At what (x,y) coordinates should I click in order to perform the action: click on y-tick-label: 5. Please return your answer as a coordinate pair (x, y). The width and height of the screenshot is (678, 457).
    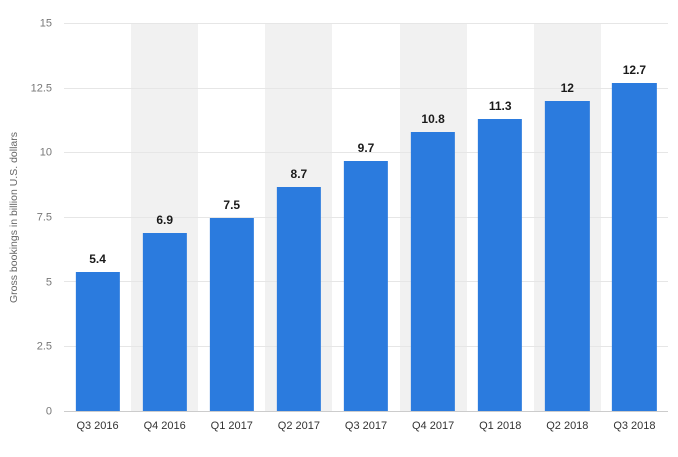
    Looking at the image, I should click on (48, 282).